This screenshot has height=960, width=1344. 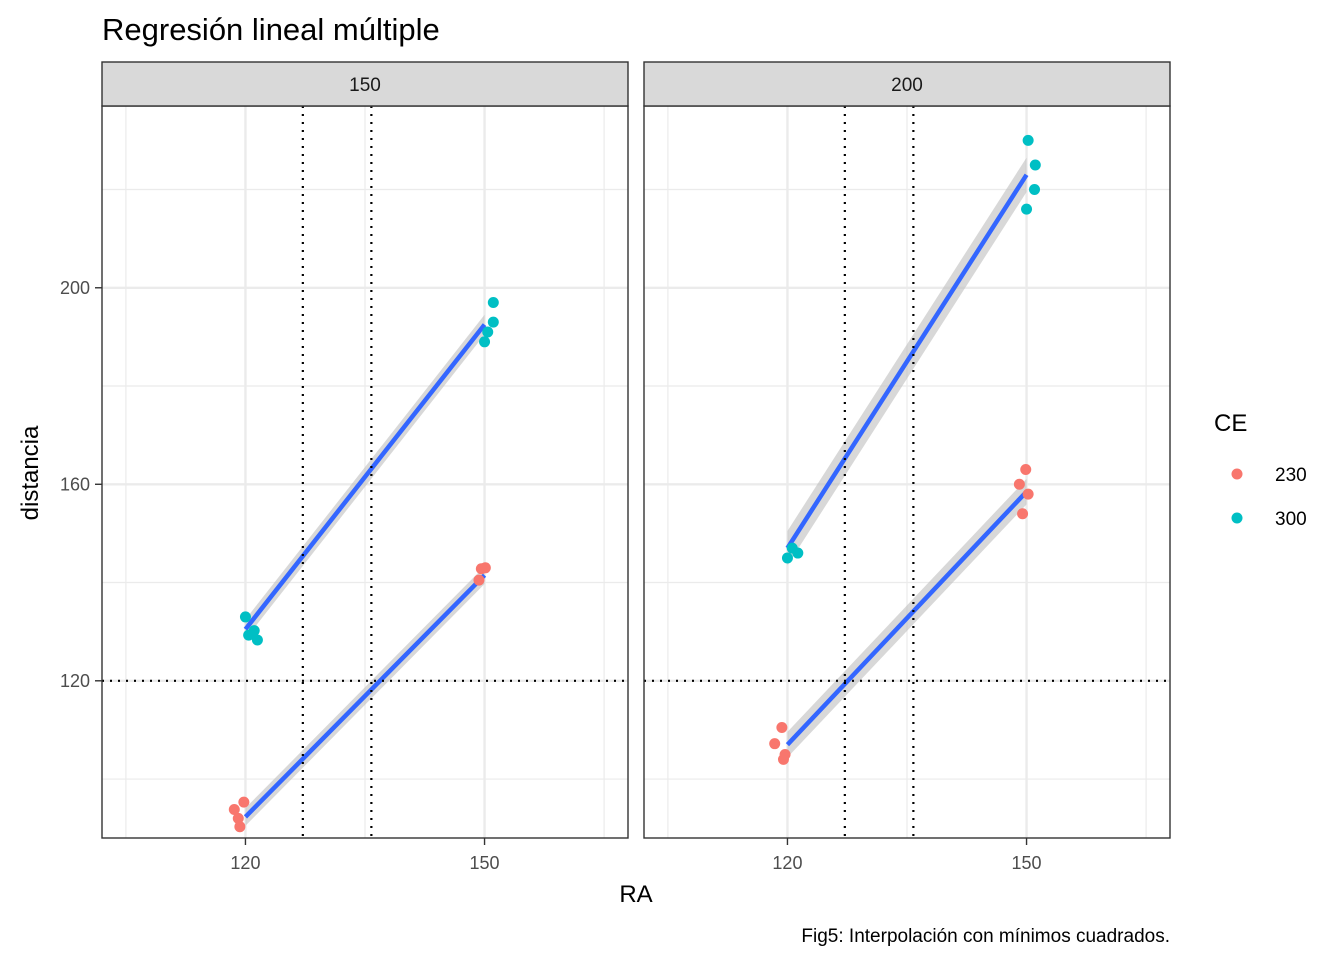 I want to click on y-tick-label: 120, so click(x=75, y=681).